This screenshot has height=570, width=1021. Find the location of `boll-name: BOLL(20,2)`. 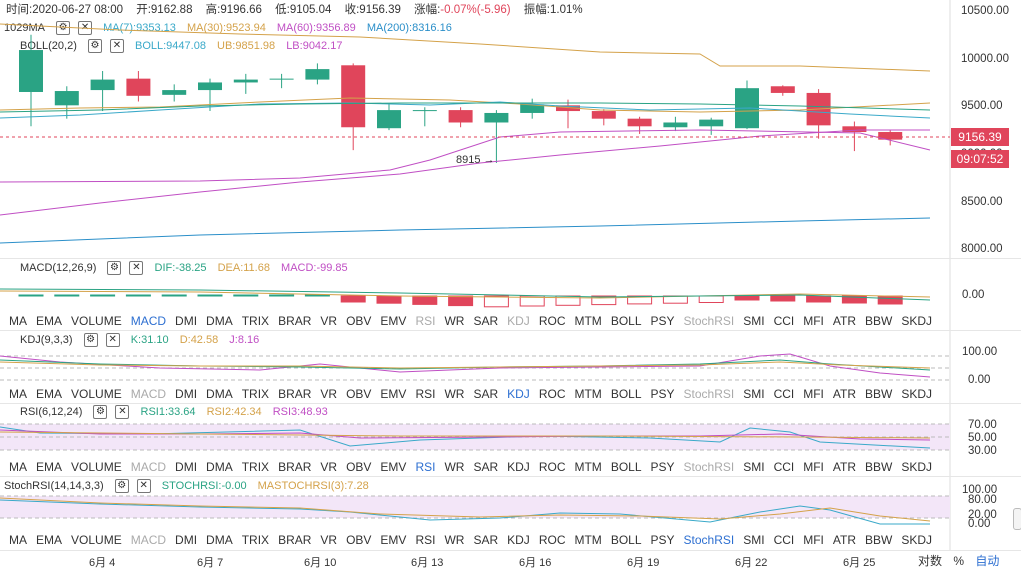

boll-name: BOLL(20,2) is located at coordinates (48, 46).